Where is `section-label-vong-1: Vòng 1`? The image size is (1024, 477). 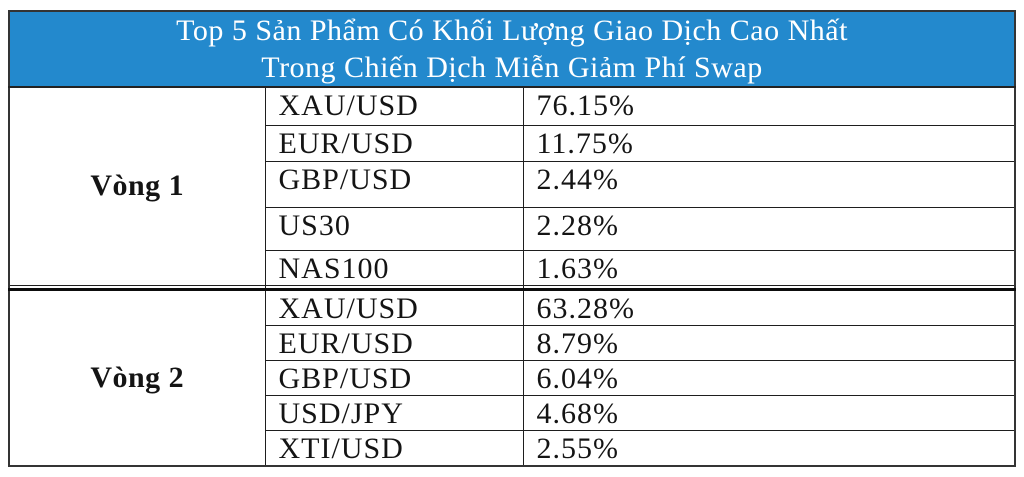 section-label-vong-1: Vòng 1 is located at coordinates (137, 186).